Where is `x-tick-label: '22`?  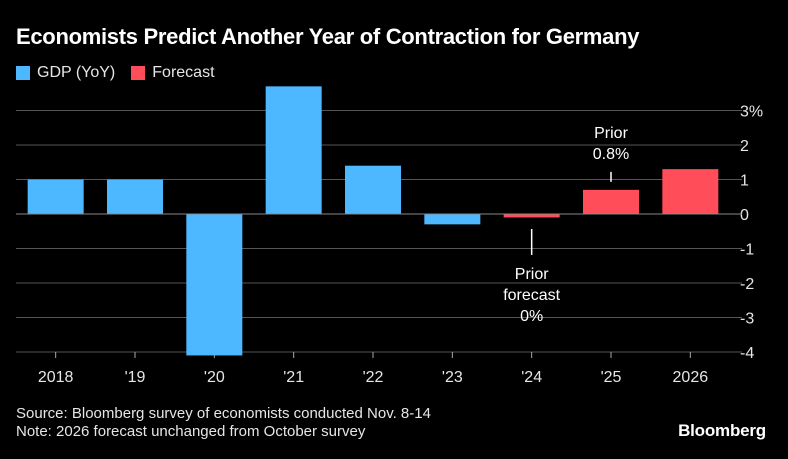
x-tick-label: '22 is located at coordinates (373, 377).